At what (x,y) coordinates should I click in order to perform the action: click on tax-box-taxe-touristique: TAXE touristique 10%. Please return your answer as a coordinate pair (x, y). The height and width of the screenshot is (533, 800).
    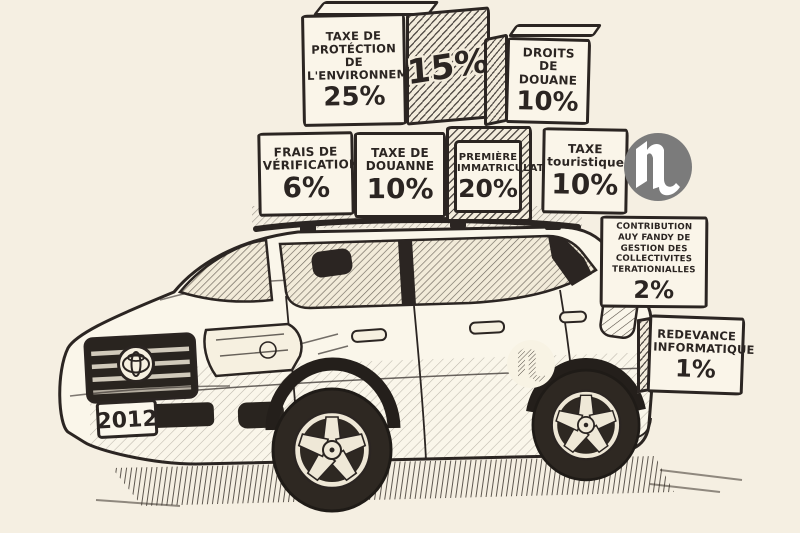
    Looking at the image, I should click on (585, 171).